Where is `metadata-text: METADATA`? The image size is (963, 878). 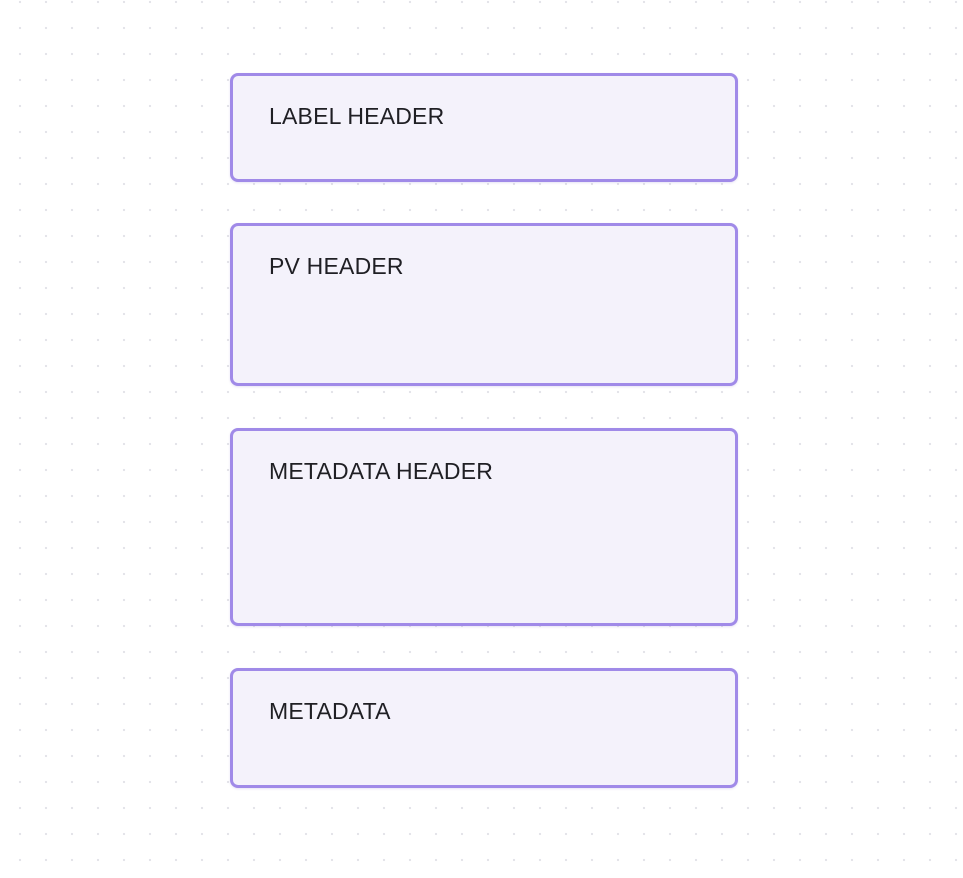 metadata-text: METADATA is located at coordinates (330, 711).